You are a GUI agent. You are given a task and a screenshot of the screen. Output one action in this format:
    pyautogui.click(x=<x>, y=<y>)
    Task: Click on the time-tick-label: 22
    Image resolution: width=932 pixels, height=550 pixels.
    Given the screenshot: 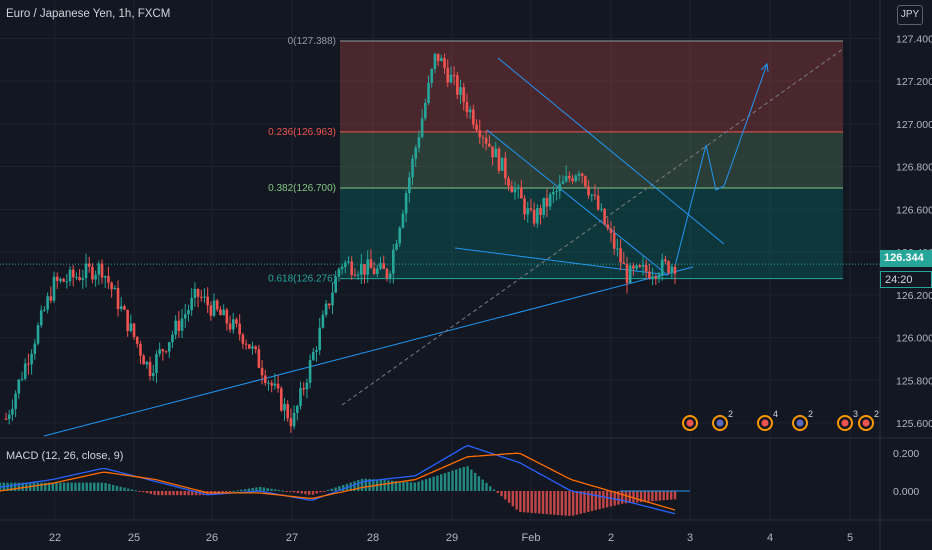 What is the action you would take?
    pyautogui.click(x=55, y=538)
    